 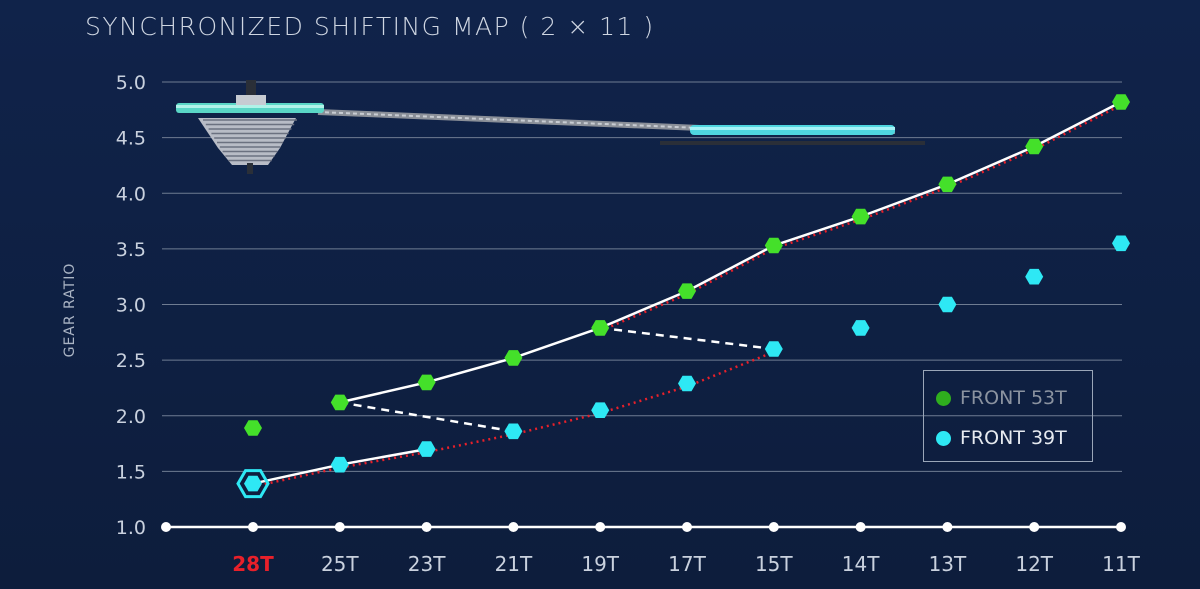 What do you see at coordinates (600, 564) in the screenshot?
I see `x-tick-label: 19T` at bounding box center [600, 564].